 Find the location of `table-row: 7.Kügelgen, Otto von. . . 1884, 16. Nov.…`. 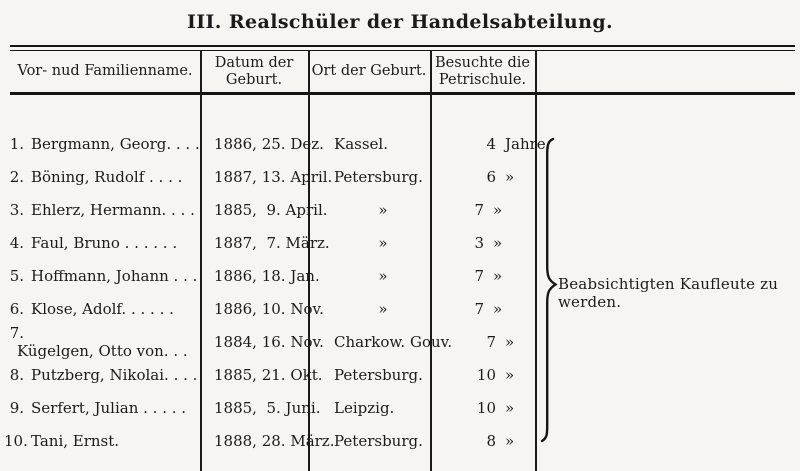

table-row: 7.Kügelgen, Otto von. . . 1884, 16. Nov.… is located at coordinates (402, 342).